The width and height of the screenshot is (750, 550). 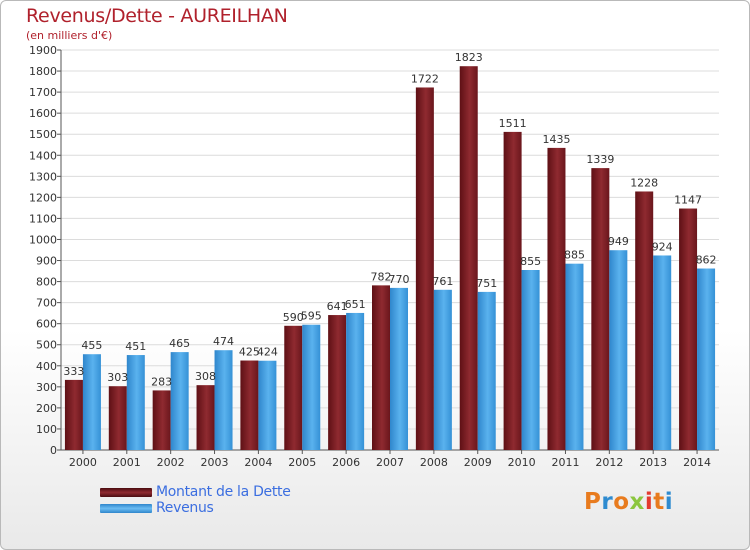 I want to click on y-tick-label: 200, so click(x=46, y=408).